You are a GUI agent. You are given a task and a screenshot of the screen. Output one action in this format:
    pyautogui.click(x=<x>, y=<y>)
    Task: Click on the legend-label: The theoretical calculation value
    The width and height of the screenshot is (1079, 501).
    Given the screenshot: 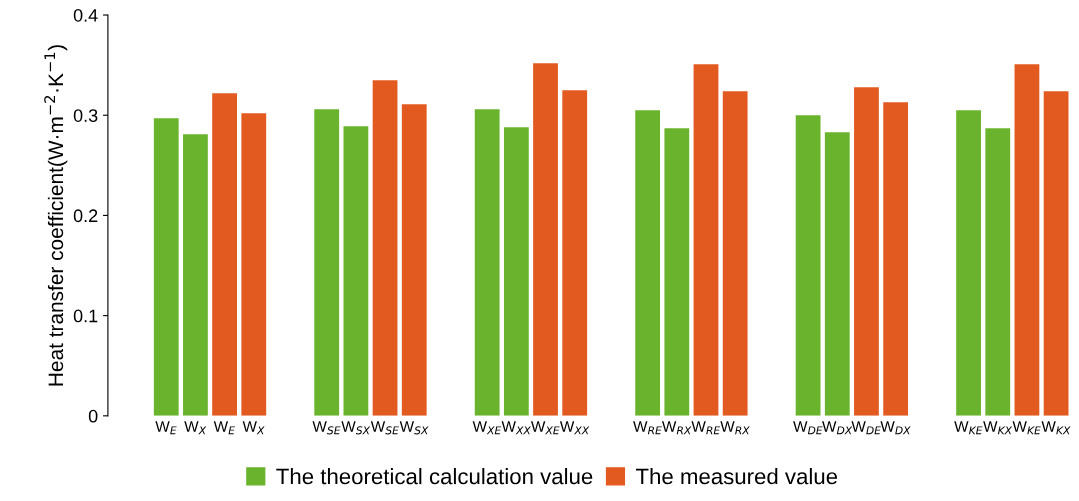 What is the action you would take?
    pyautogui.click(x=434, y=476)
    